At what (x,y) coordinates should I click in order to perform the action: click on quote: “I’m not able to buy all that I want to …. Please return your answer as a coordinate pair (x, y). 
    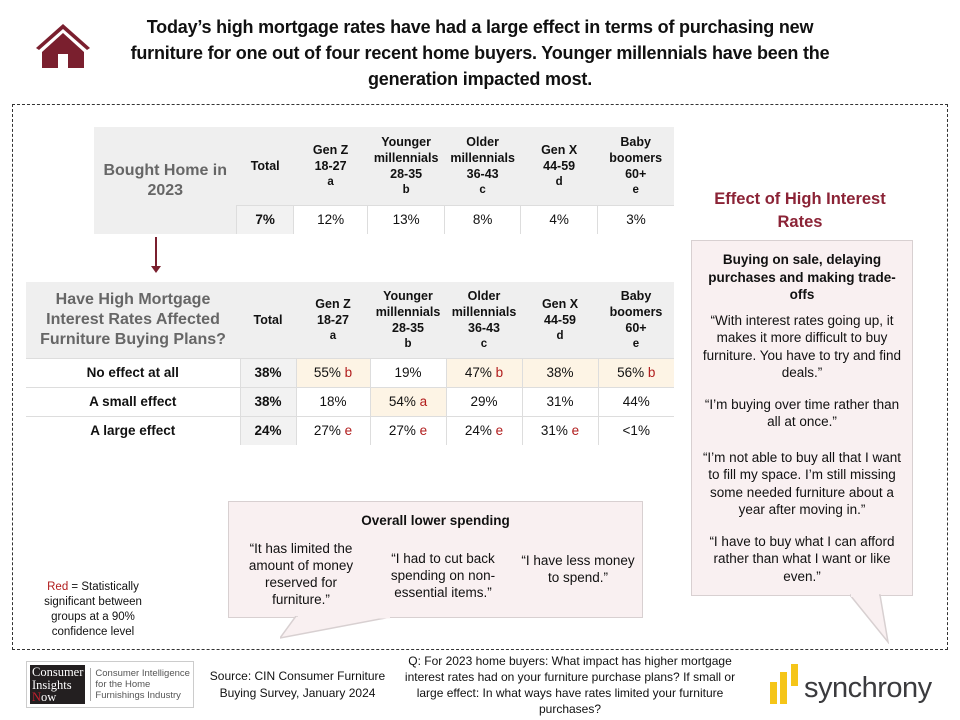
    Looking at the image, I should click on (802, 483).